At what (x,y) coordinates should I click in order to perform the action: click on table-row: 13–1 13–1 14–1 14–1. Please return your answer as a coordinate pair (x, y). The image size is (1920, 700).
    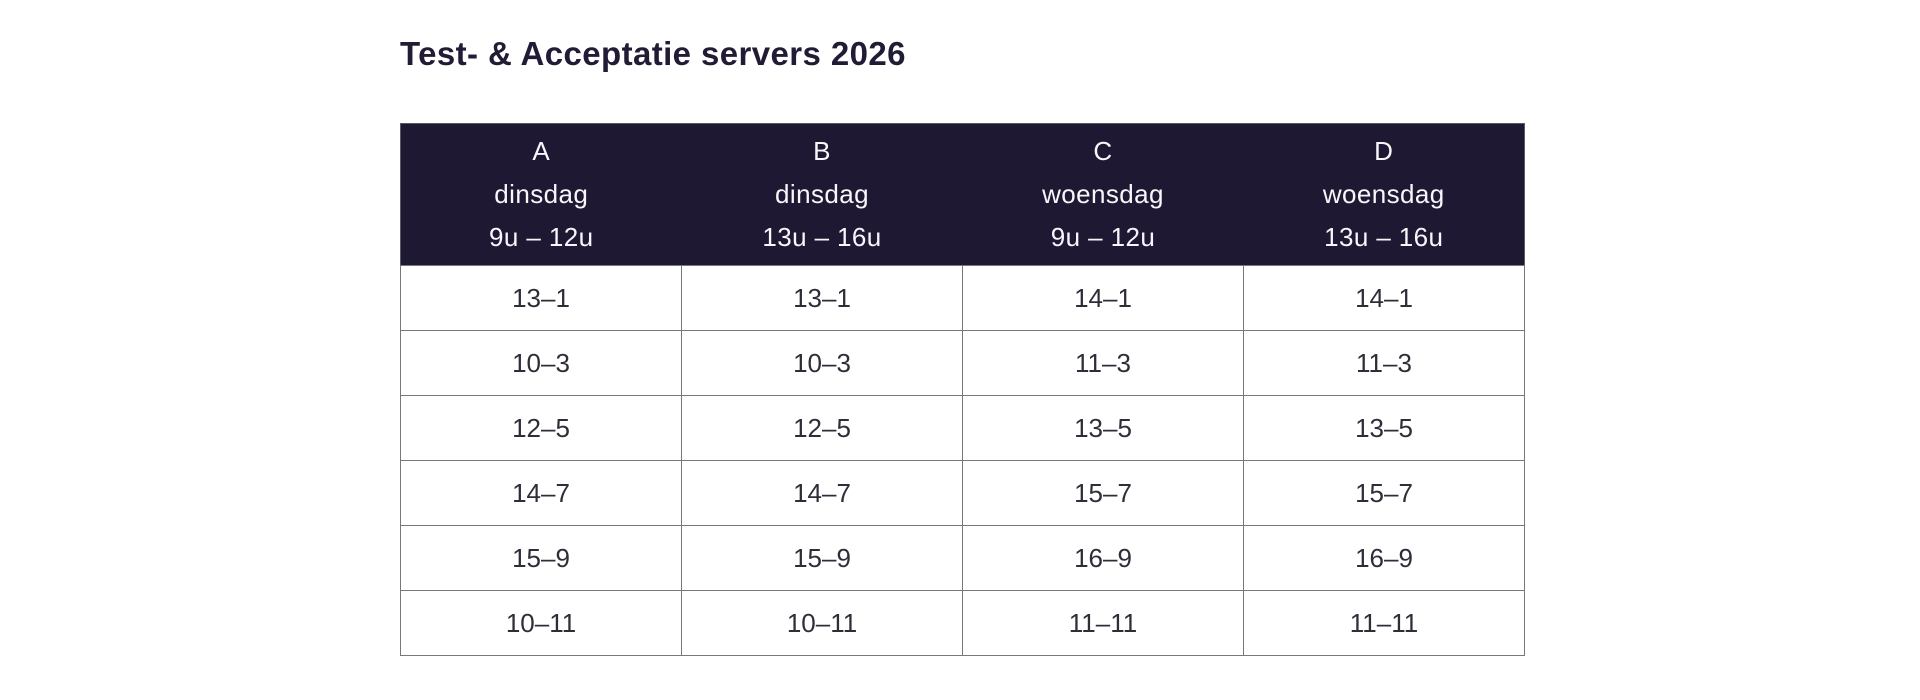
    Looking at the image, I should click on (962, 298).